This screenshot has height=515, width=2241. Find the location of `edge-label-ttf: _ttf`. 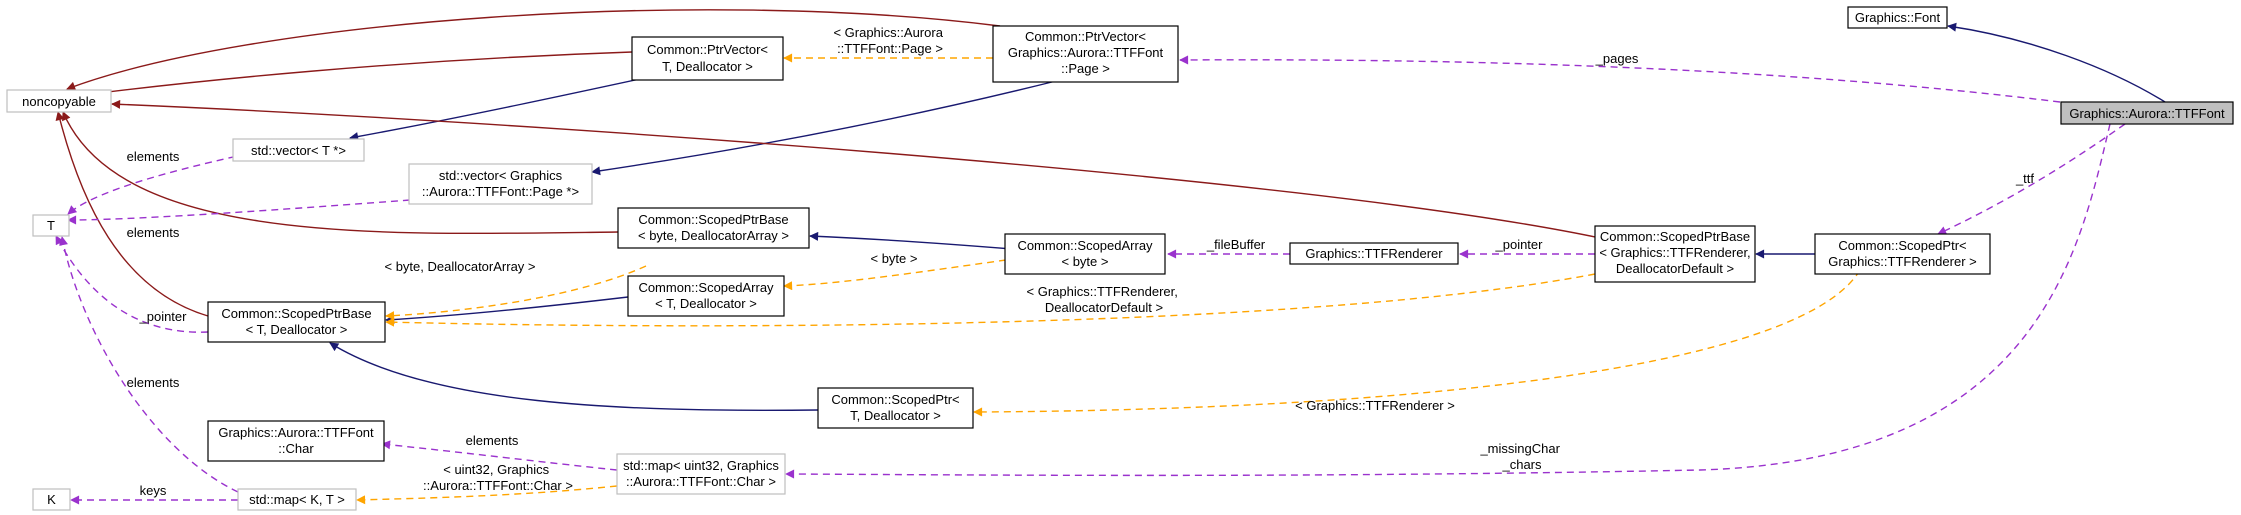

edge-label-ttf: _ttf is located at coordinates (2024, 178).